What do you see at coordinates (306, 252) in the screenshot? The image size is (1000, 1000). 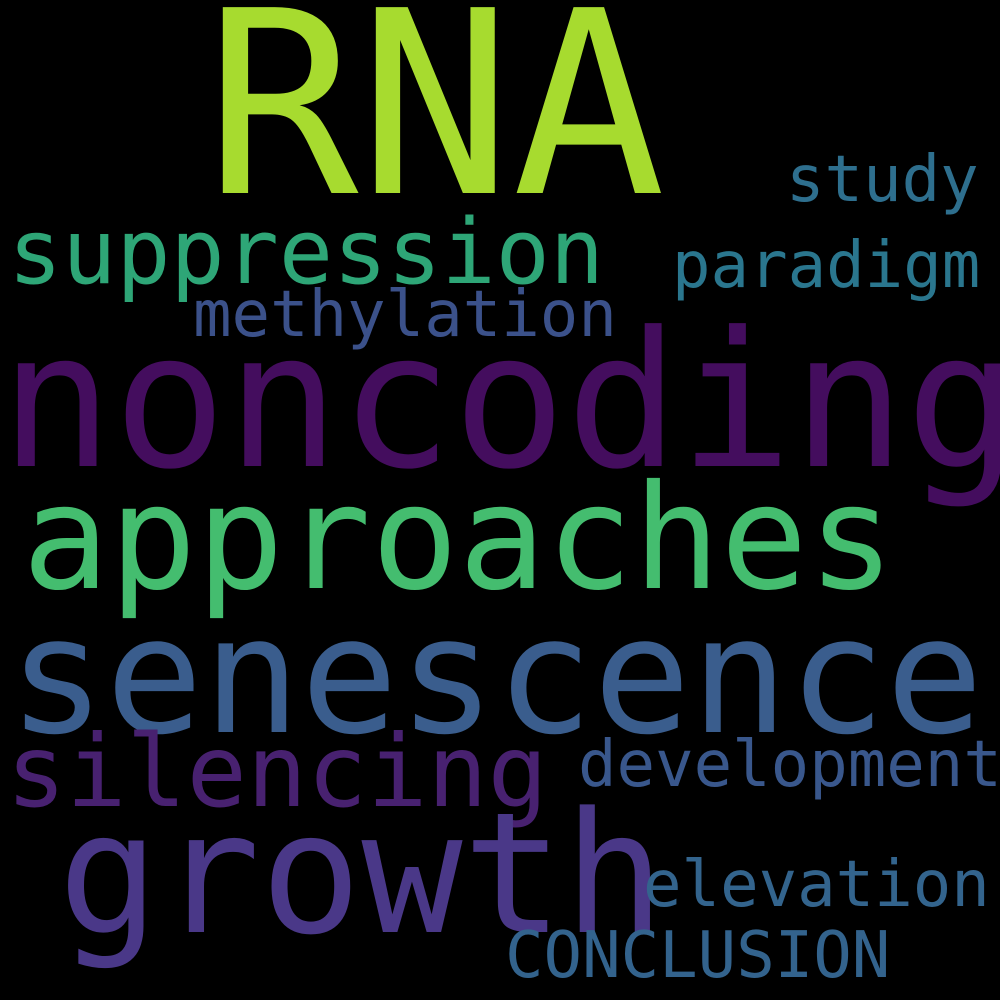 I see `word-suppression: suppression` at bounding box center [306, 252].